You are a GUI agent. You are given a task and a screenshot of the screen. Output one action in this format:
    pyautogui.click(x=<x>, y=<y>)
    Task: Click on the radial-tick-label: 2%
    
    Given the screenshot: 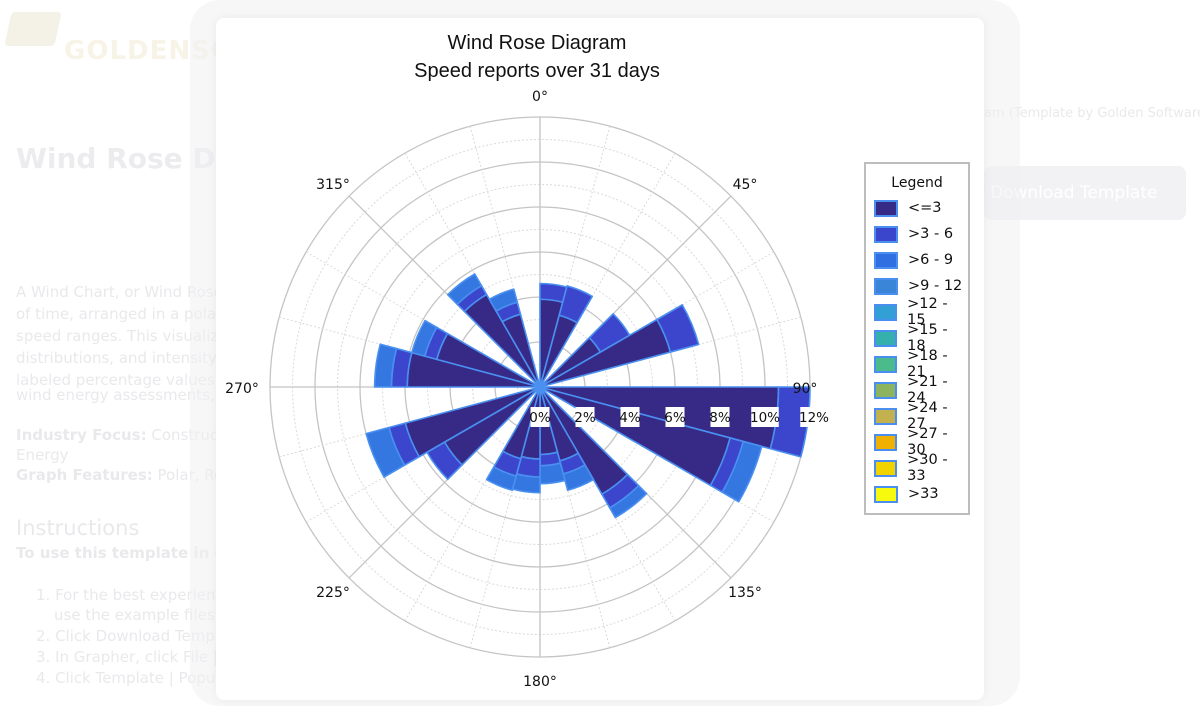 What is the action you would take?
    pyautogui.click(x=585, y=418)
    